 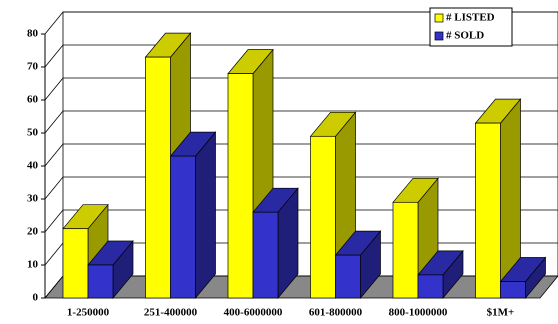 What do you see at coordinates (33, 34) in the screenshot?
I see `y-tick-label: 80` at bounding box center [33, 34].